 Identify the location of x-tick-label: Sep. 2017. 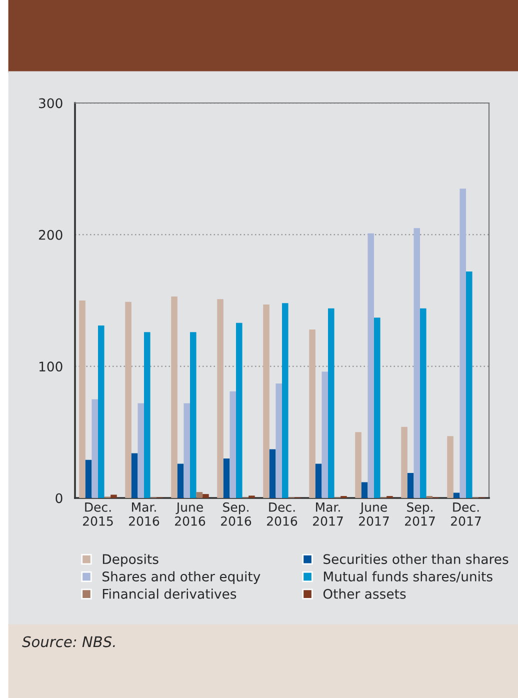
(420, 514).